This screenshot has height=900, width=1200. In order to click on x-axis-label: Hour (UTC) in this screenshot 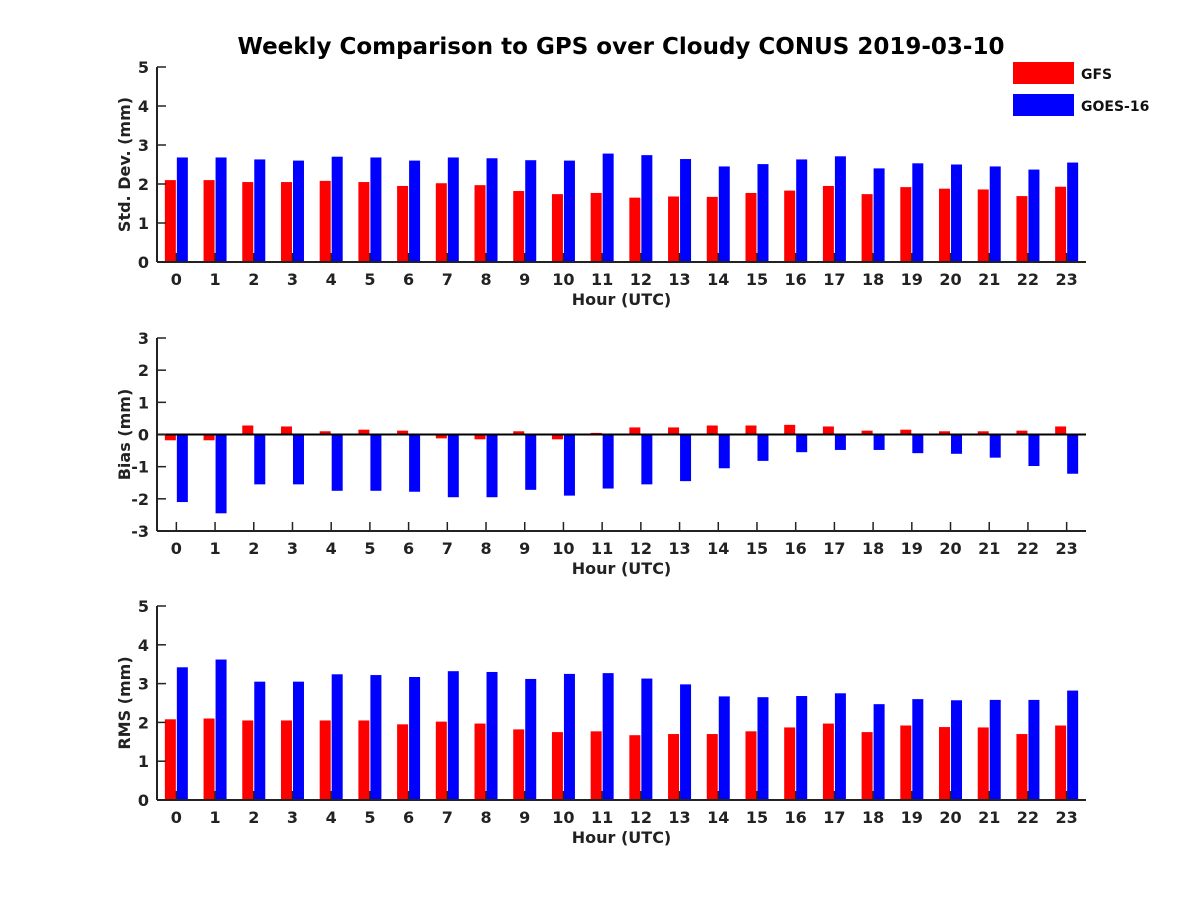, I will do `click(622, 837)`.